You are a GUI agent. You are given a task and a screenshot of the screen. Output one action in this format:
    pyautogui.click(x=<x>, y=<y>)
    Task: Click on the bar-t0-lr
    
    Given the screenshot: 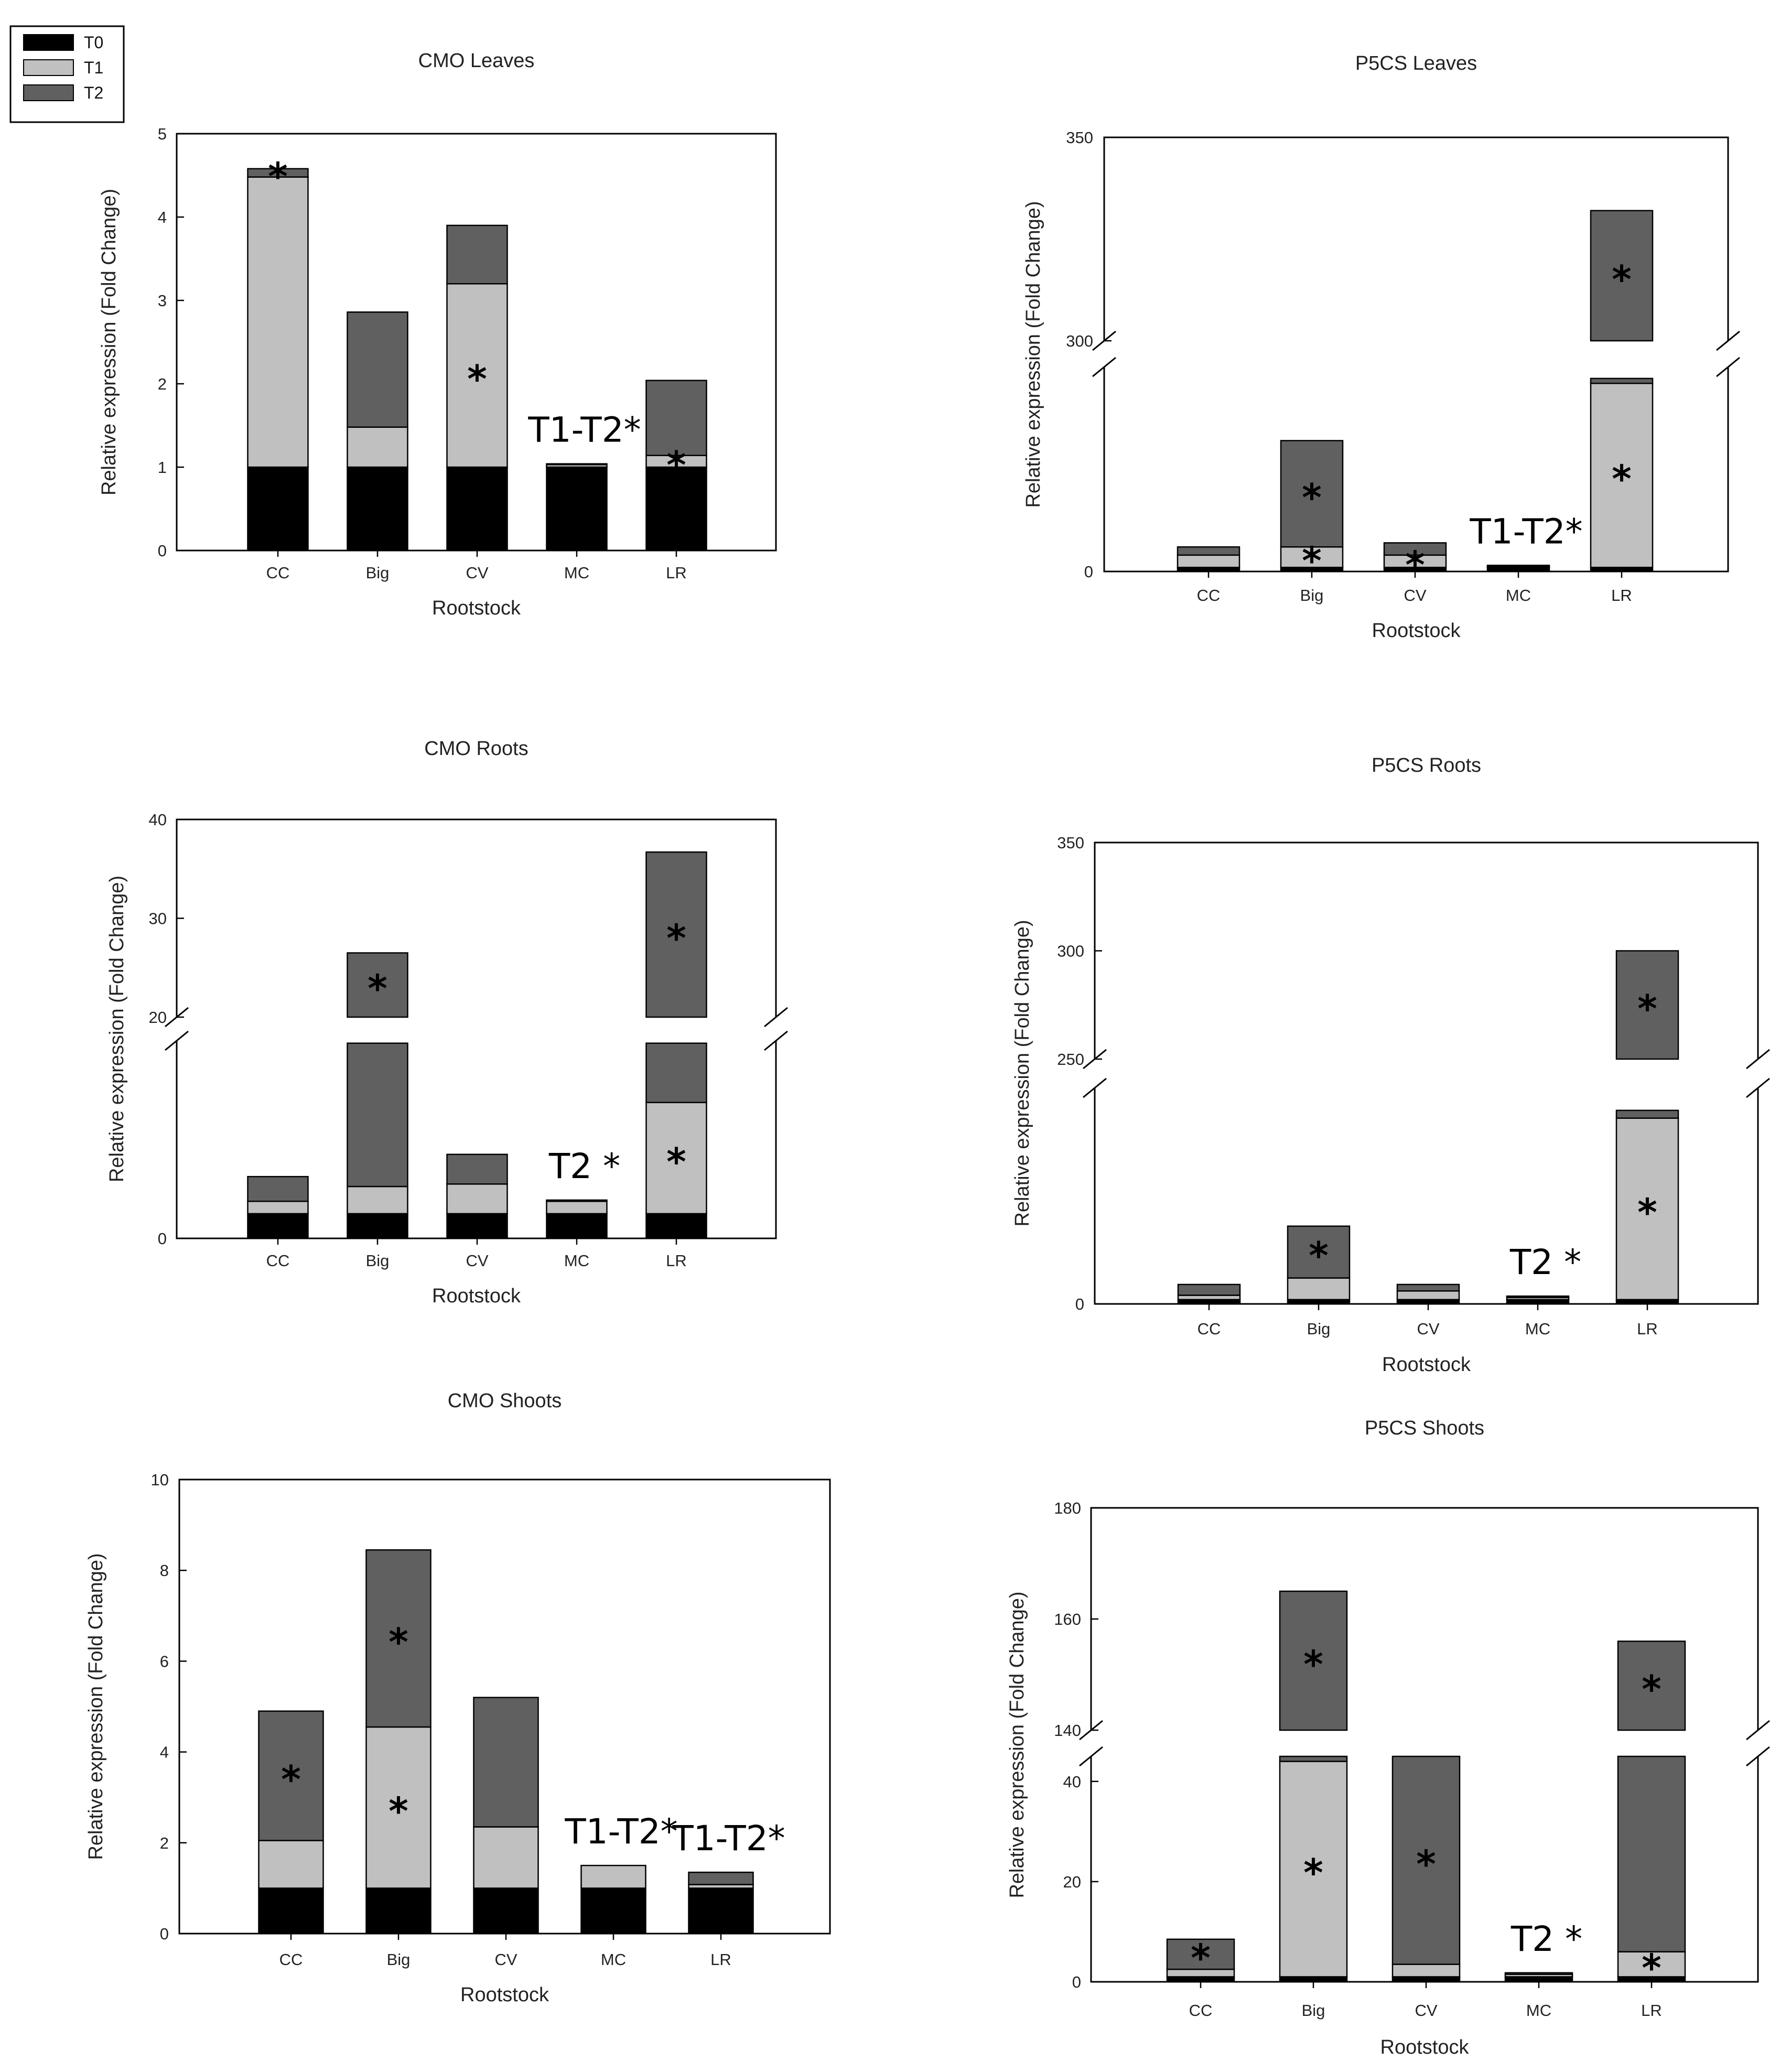 What is the action you would take?
    pyautogui.click(x=676, y=1226)
    